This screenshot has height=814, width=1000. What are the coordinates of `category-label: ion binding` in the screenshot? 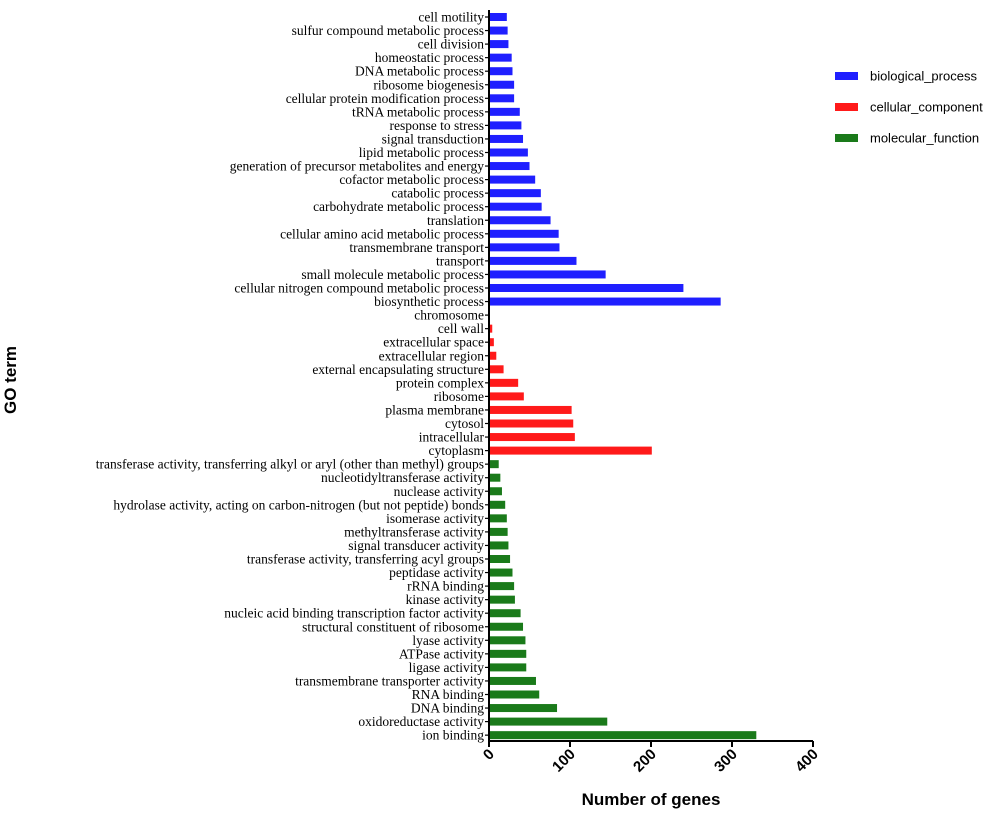 It's located at (453, 735).